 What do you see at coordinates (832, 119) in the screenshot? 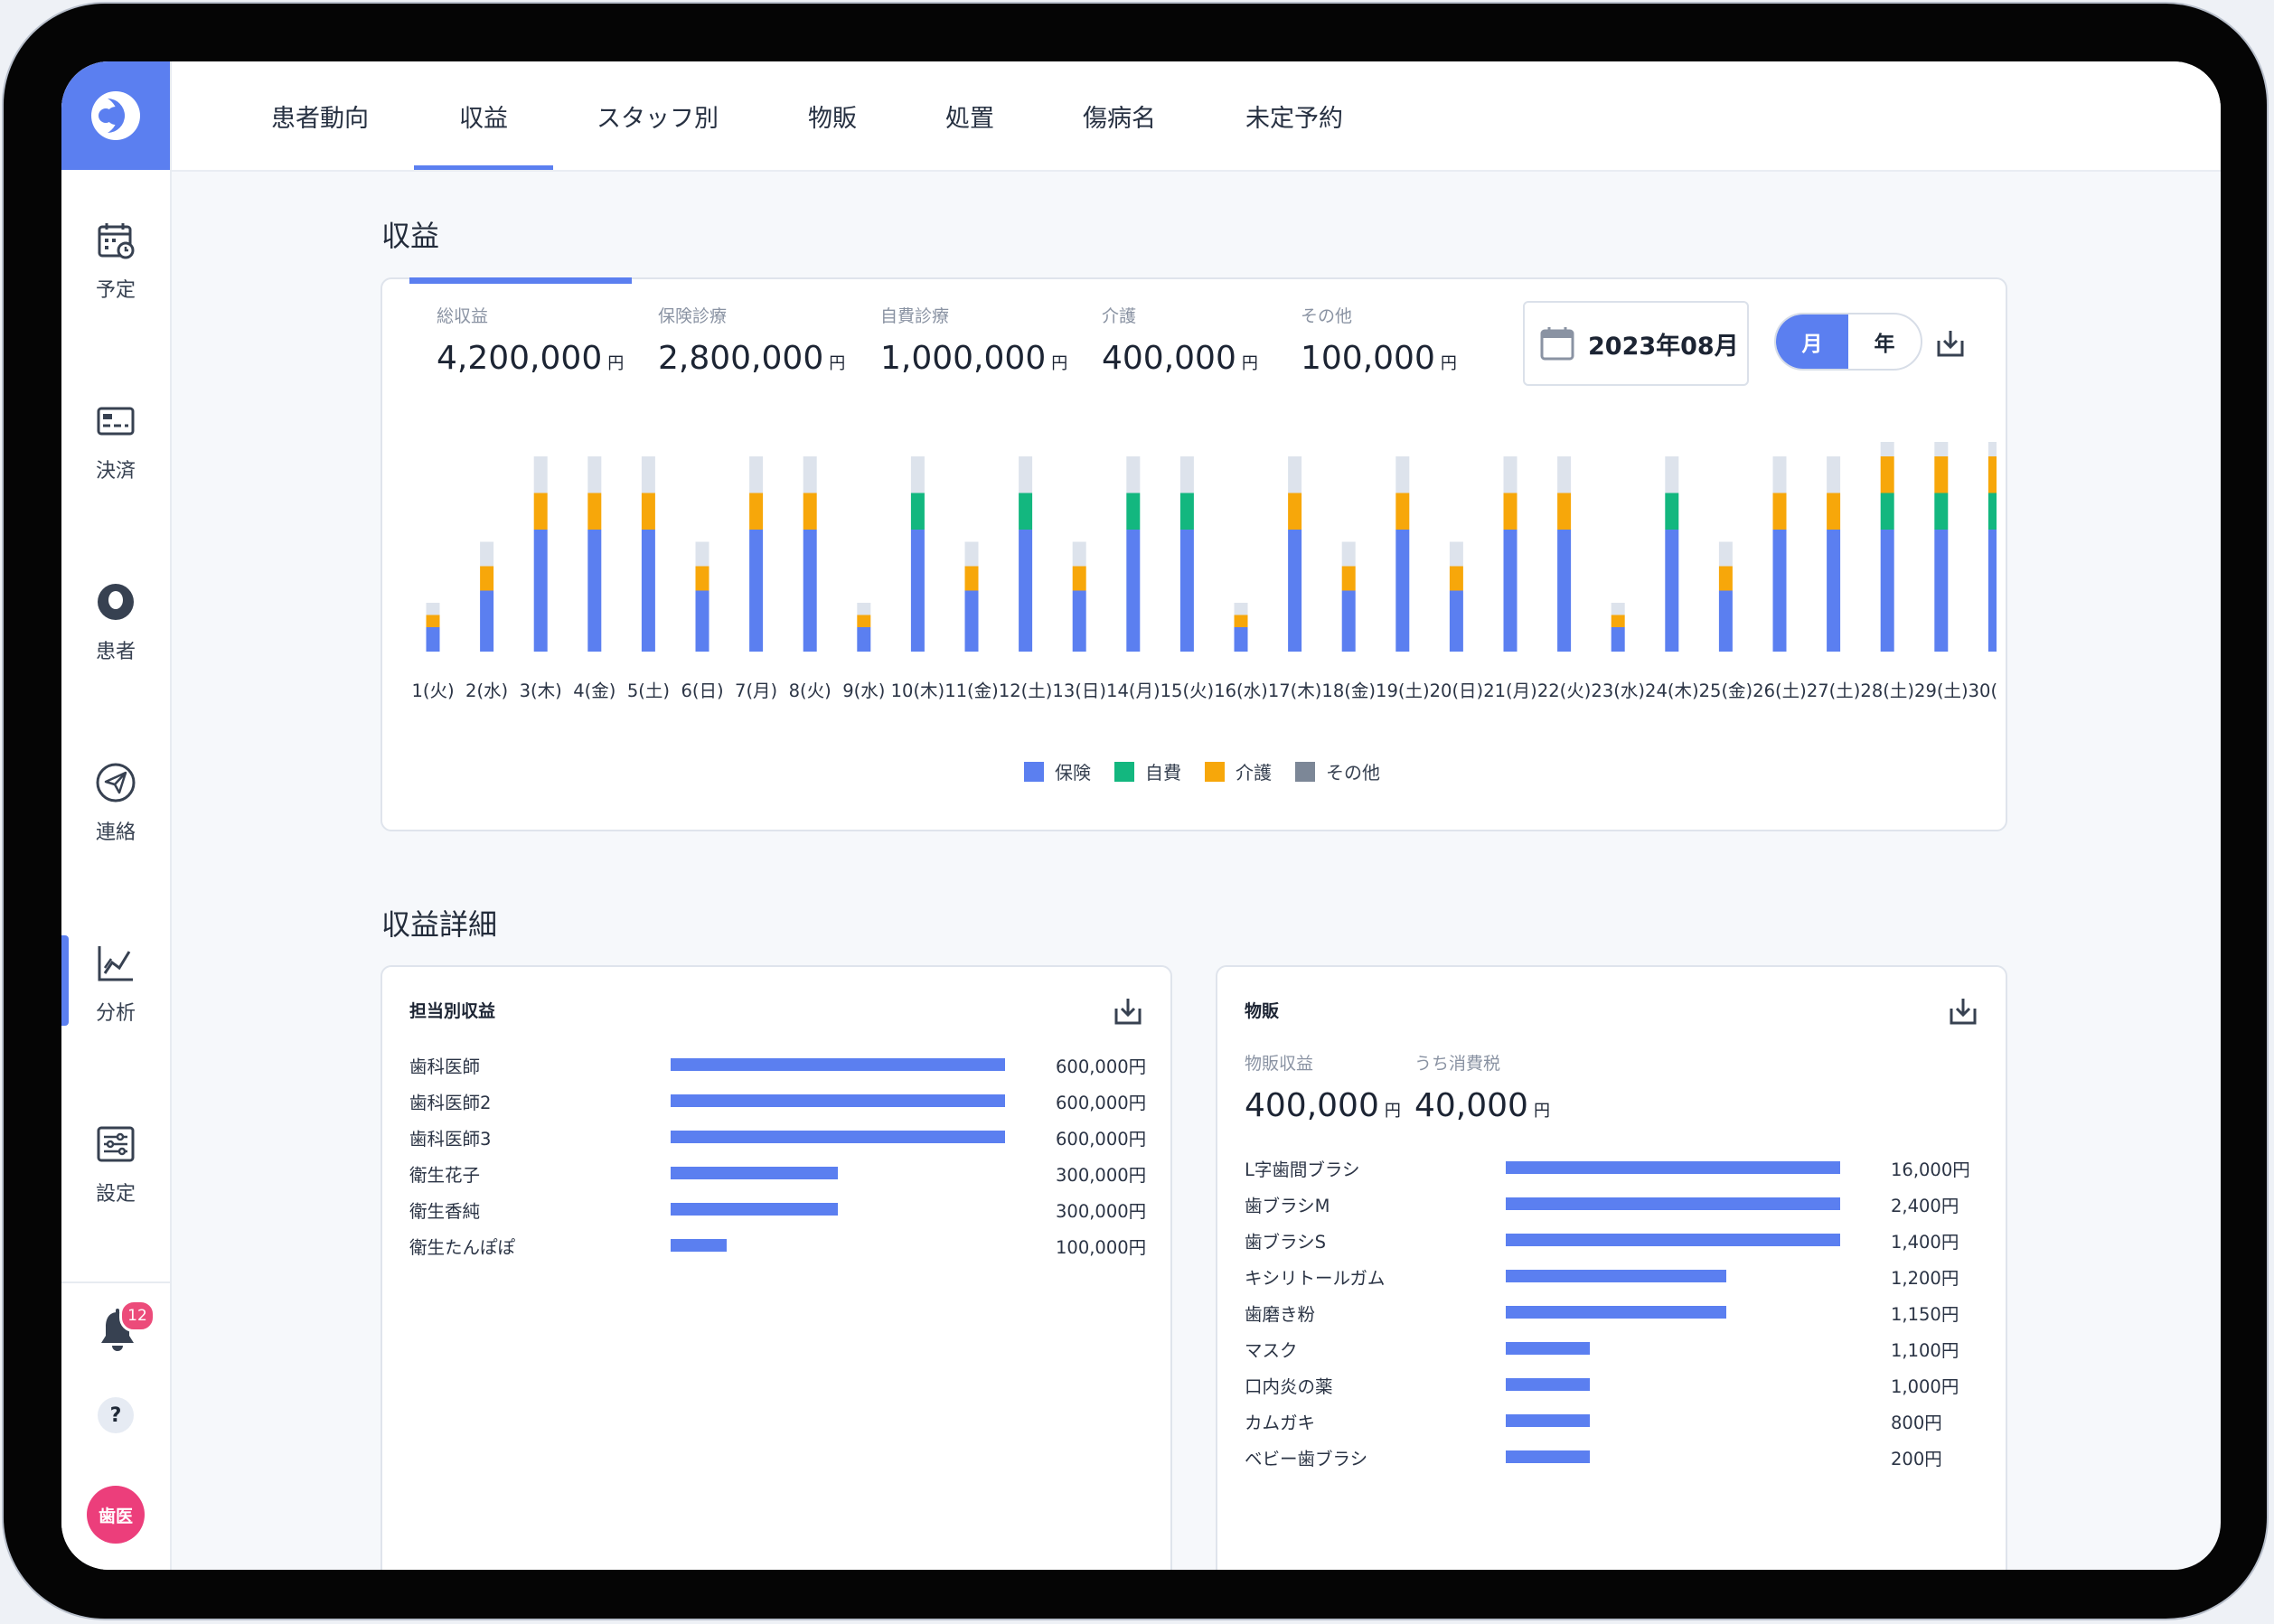
I see `tab-goods: 物販` at bounding box center [832, 119].